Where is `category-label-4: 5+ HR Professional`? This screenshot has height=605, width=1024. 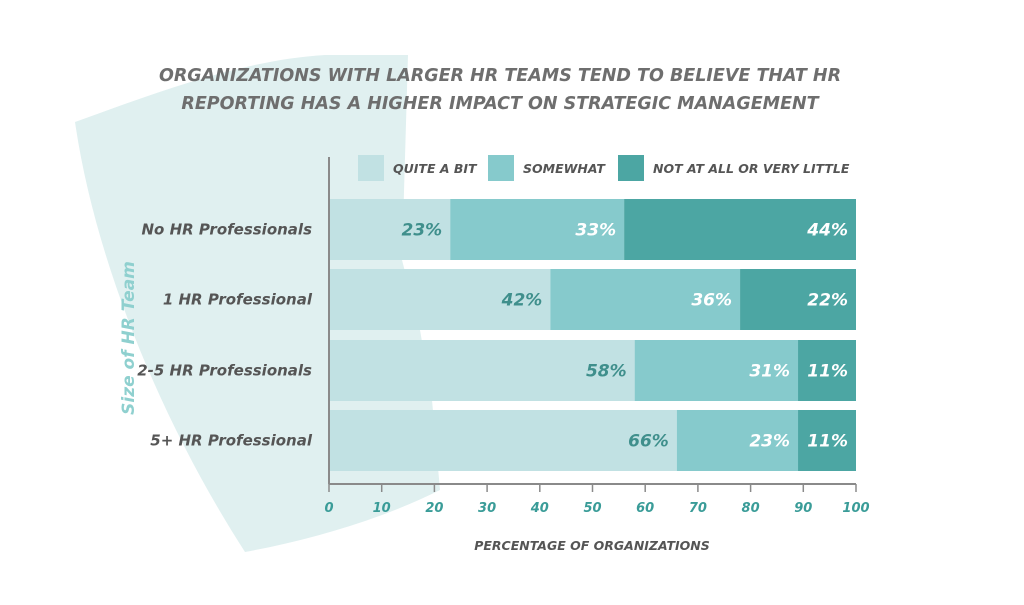
category-label-4: 5+ HR Professional is located at coordinates (231, 441).